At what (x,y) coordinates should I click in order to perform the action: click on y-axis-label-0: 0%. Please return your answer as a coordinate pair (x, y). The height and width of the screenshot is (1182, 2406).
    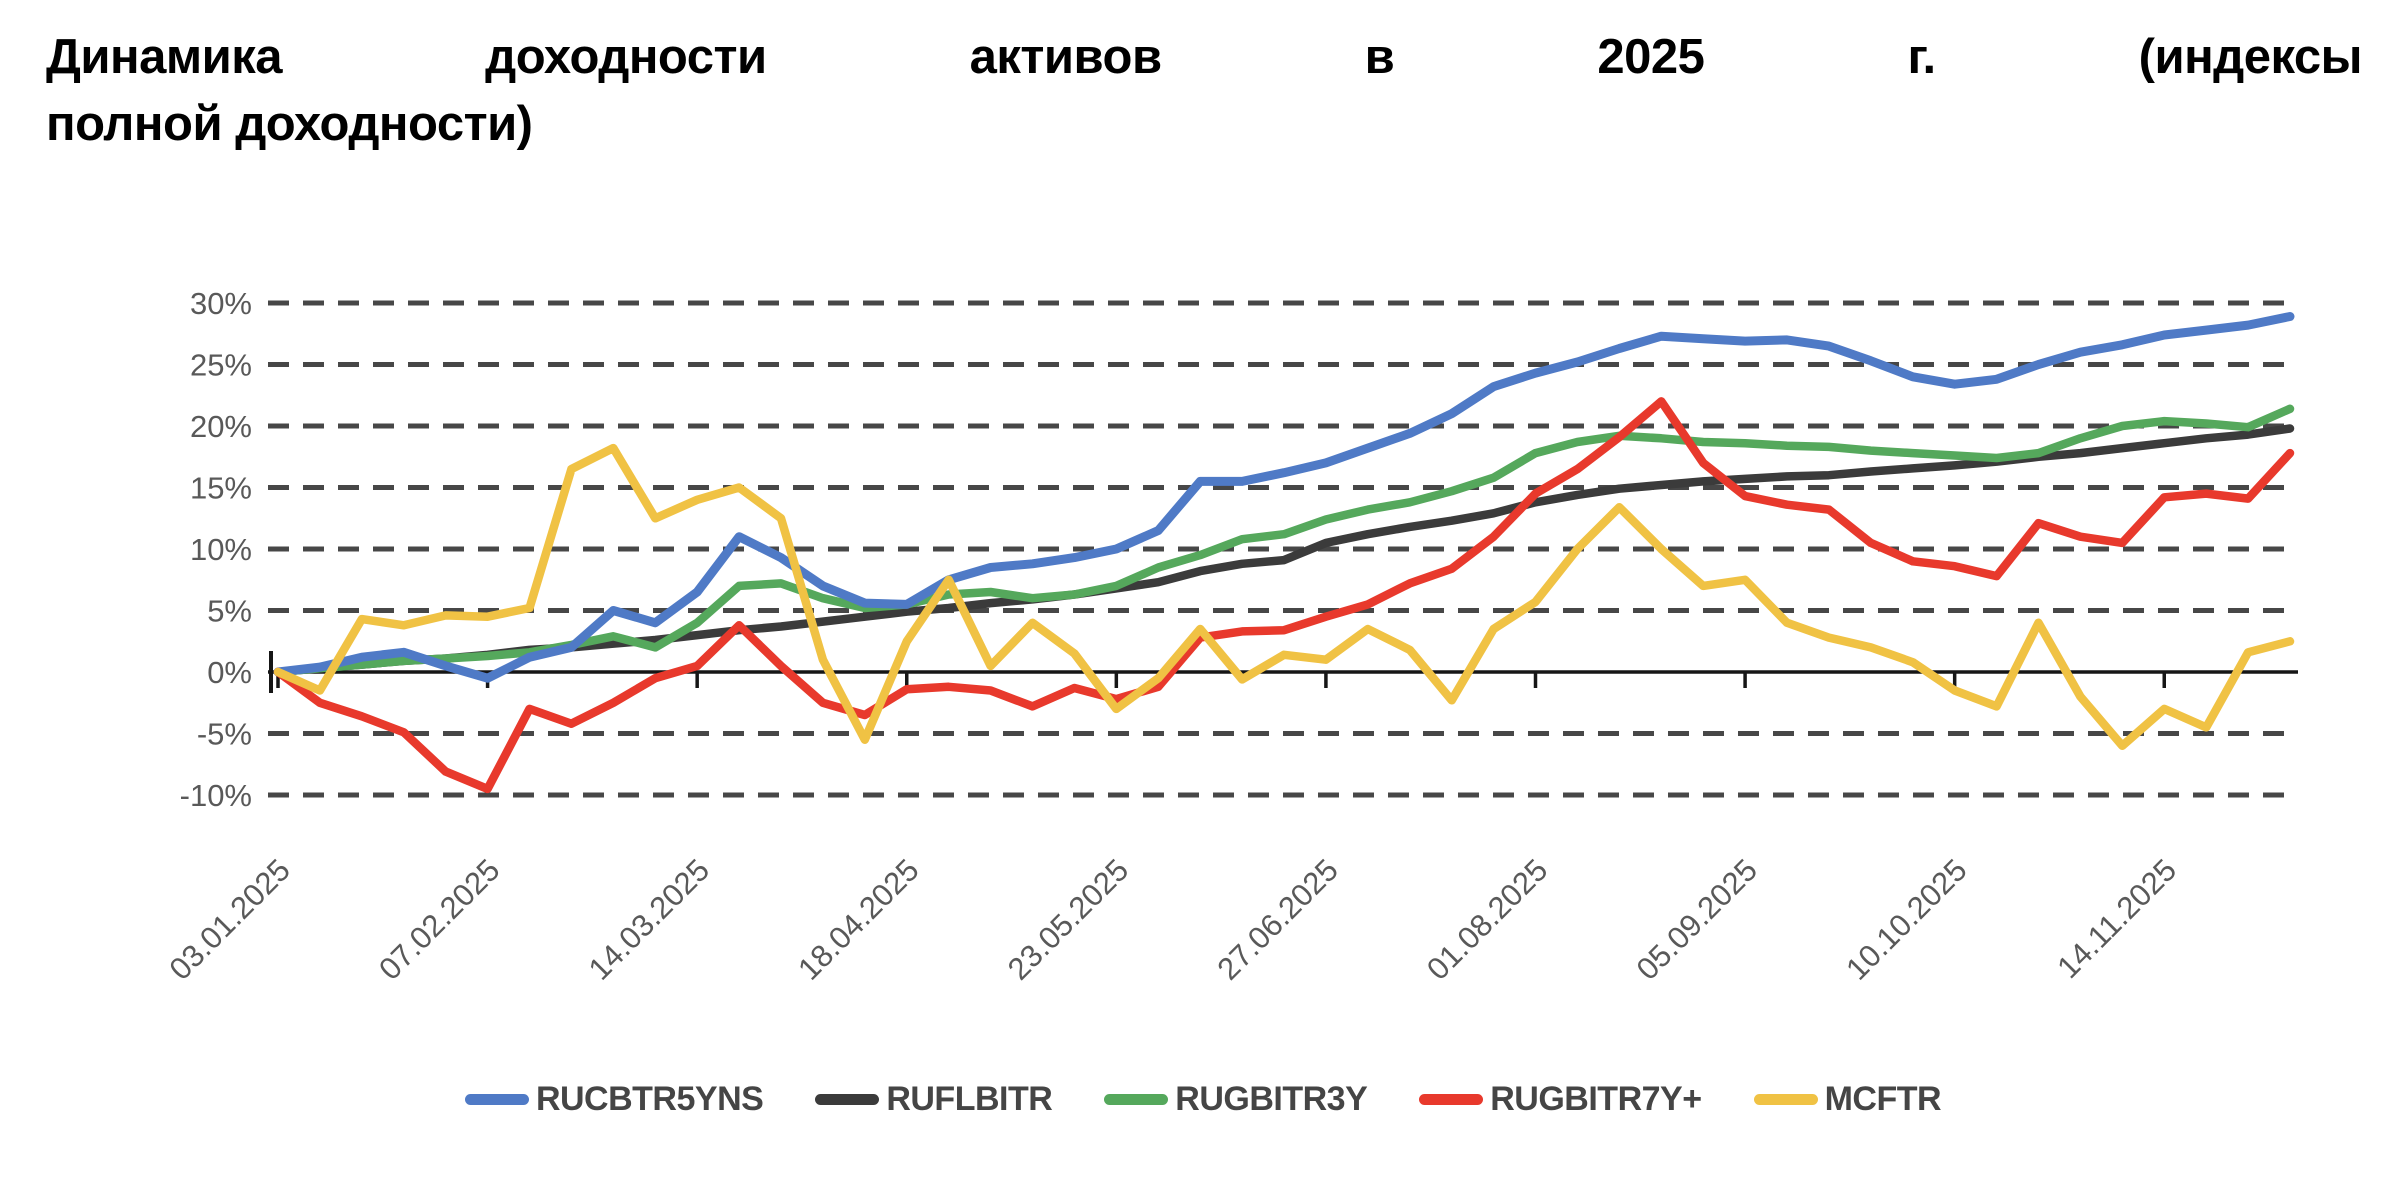
    Looking at the image, I should click on (229, 672).